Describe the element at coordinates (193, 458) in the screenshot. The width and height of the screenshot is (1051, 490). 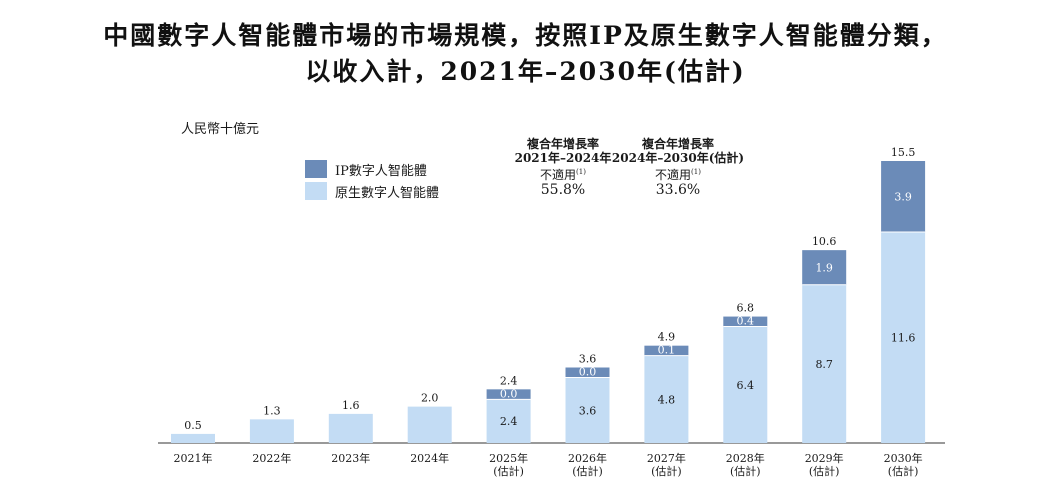
I see `x-tick-label-0-0: 2021年` at that location.